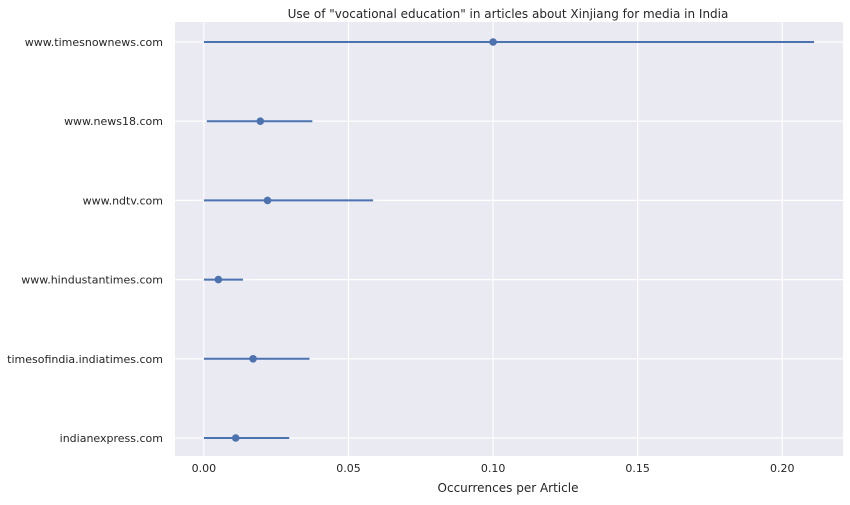 The image size is (850, 505). What do you see at coordinates (123, 200) in the screenshot?
I see `y-tick-label: www.ndtv.com` at bounding box center [123, 200].